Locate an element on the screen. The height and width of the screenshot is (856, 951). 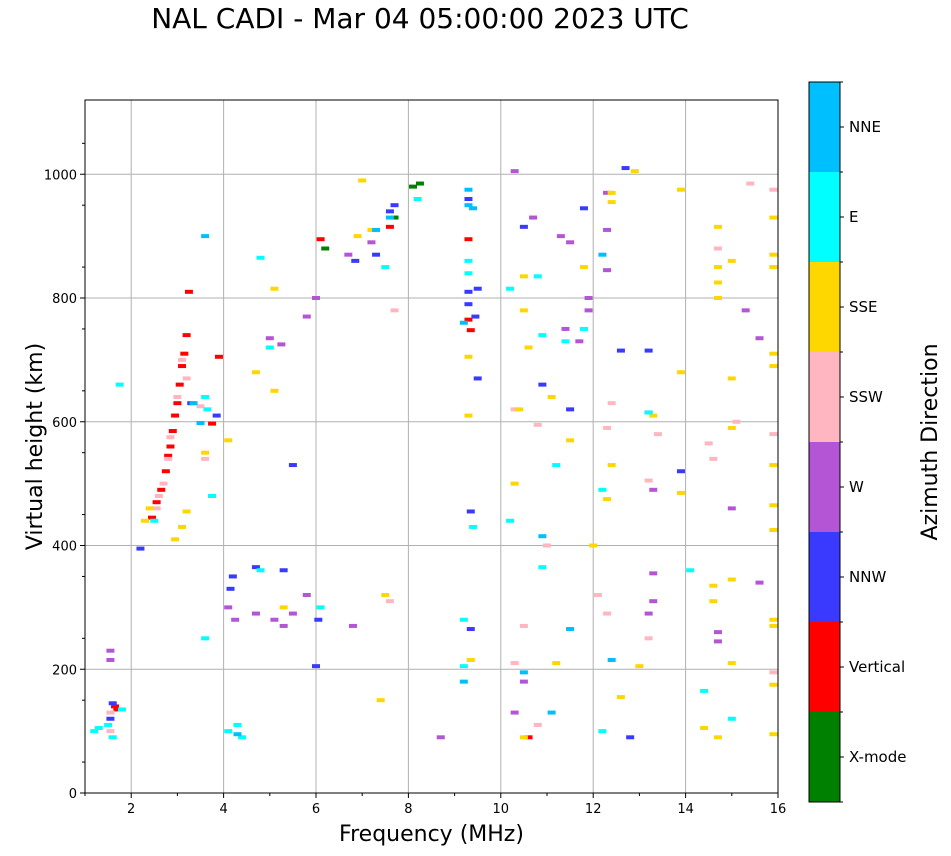
colorbar-label: SSW is located at coordinates (866, 397).